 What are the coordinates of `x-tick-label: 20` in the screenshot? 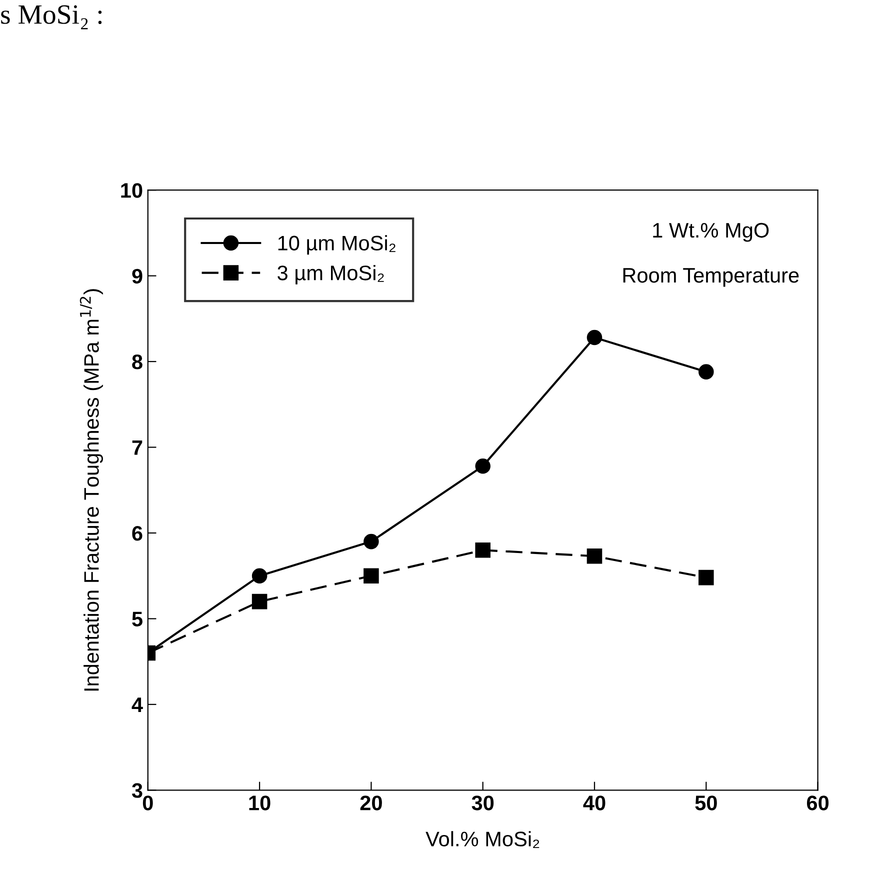 It's located at (371, 803).